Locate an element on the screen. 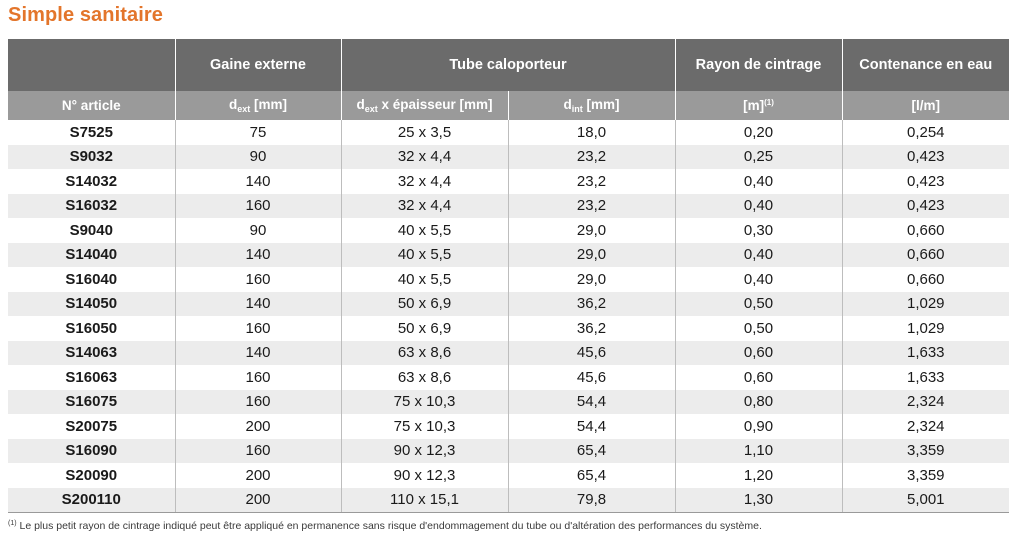 This screenshot has height=540, width=1024. cell-gaine-dext: 90 is located at coordinates (258, 156).